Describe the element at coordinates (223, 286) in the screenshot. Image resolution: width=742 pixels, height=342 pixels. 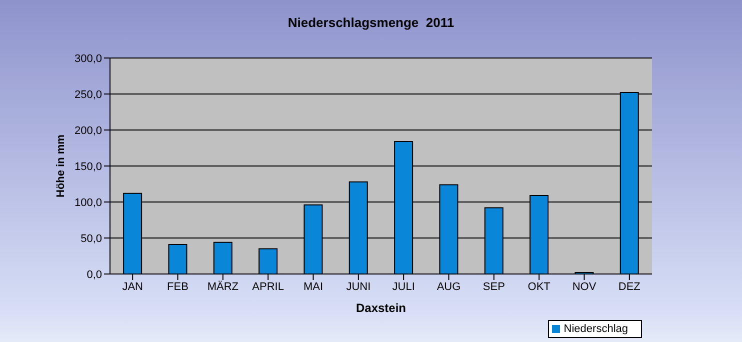
I see `x-tick-label: MÄRZ` at that location.